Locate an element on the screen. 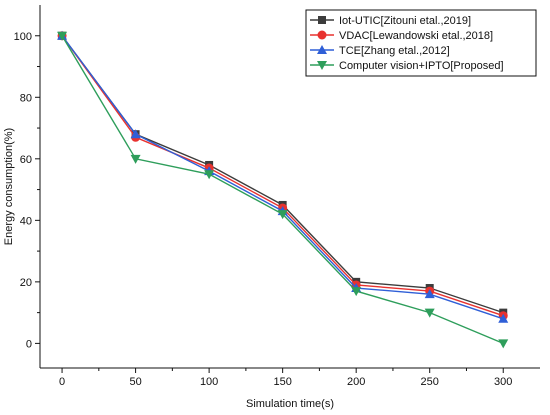 The height and width of the screenshot is (415, 550). legend-label: VDAC[Lewandowski etal.,2018] is located at coordinates (416, 36).